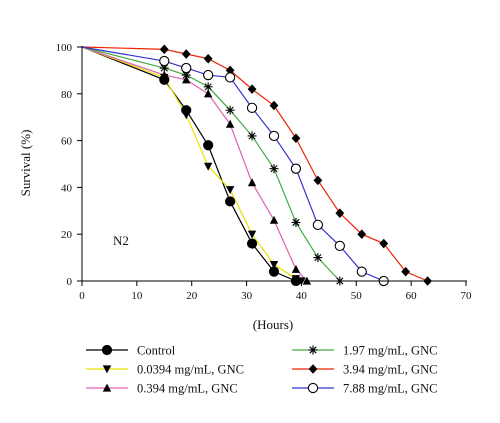 This screenshot has width=500, height=423. Describe the element at coordinates (190, 370) in the screenshot. I see `legend-label: 0.0394 mg/mL, GNC` at that location.